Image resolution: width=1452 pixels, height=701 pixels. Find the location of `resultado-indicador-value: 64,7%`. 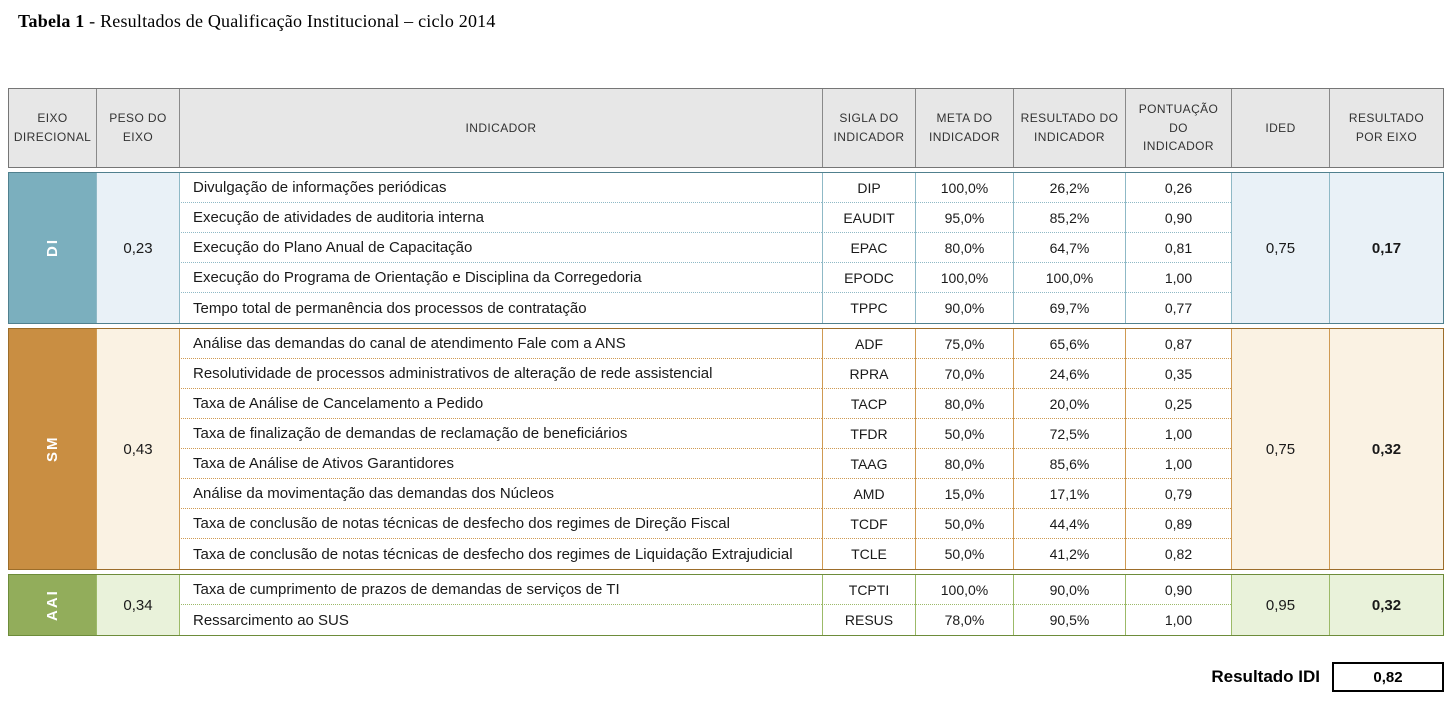

resultado-indicador-value: 64,7% is located at coordinates (1069, 248).